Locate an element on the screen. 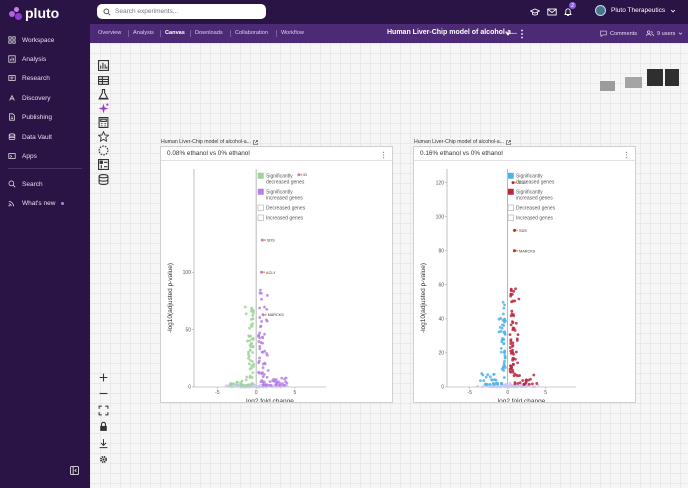 The width and height of the screenshot is (688, 488). settings-button is located at coordinates (103, 459).